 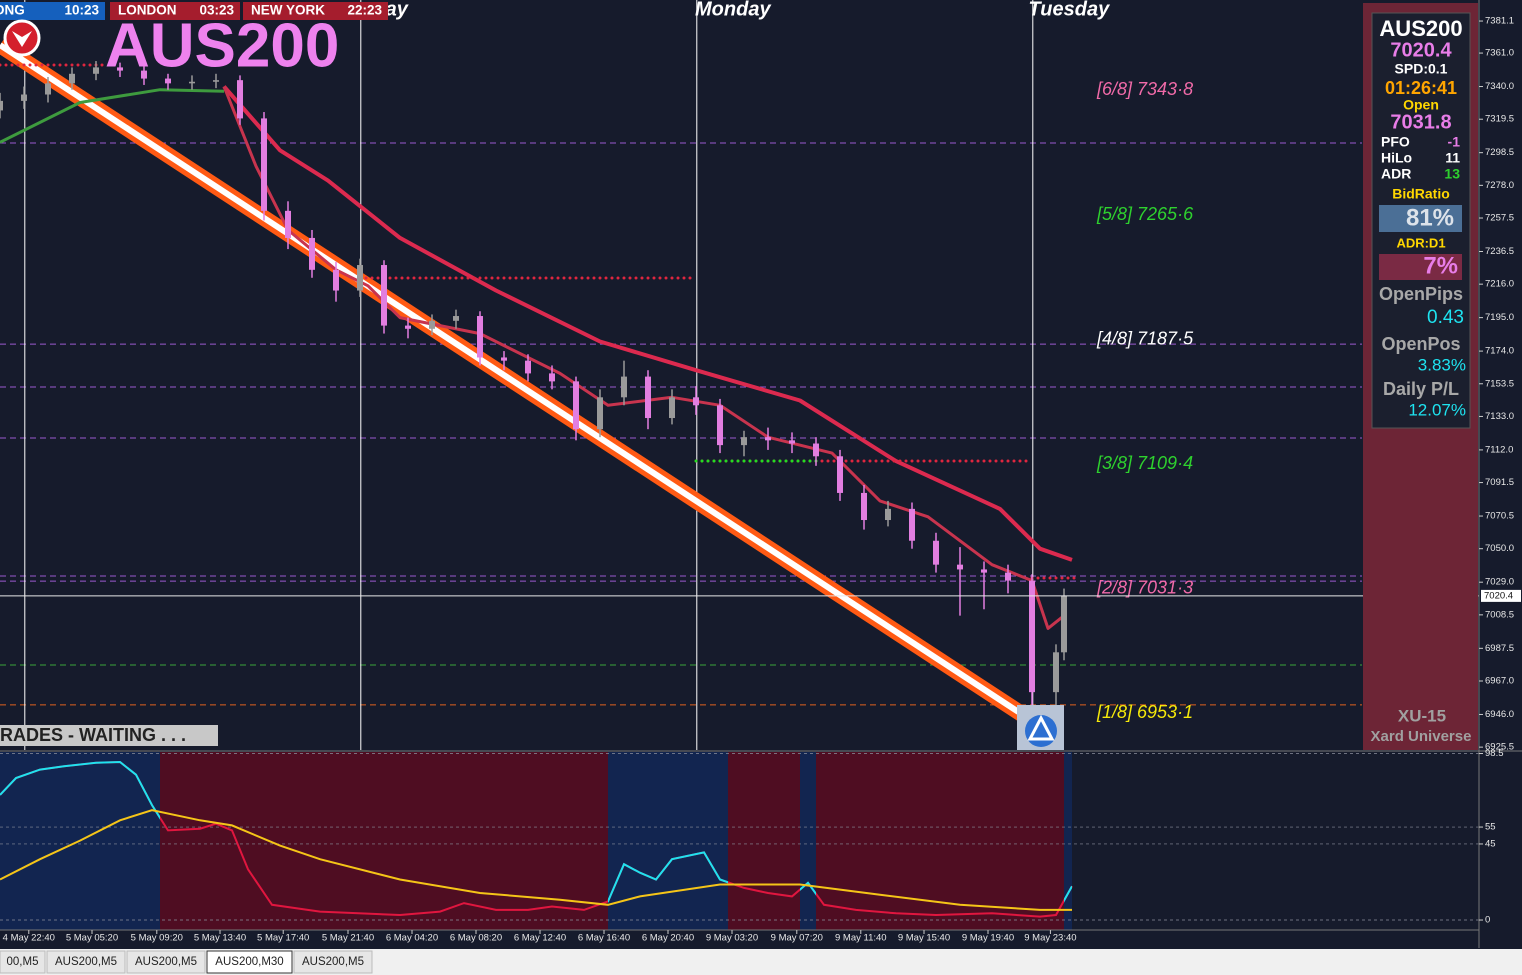 What do you see at coordinates (604, 938) in the screenshot?
I see `x-tick-label: 6 May 16:40` at bounding box center [604, 938].